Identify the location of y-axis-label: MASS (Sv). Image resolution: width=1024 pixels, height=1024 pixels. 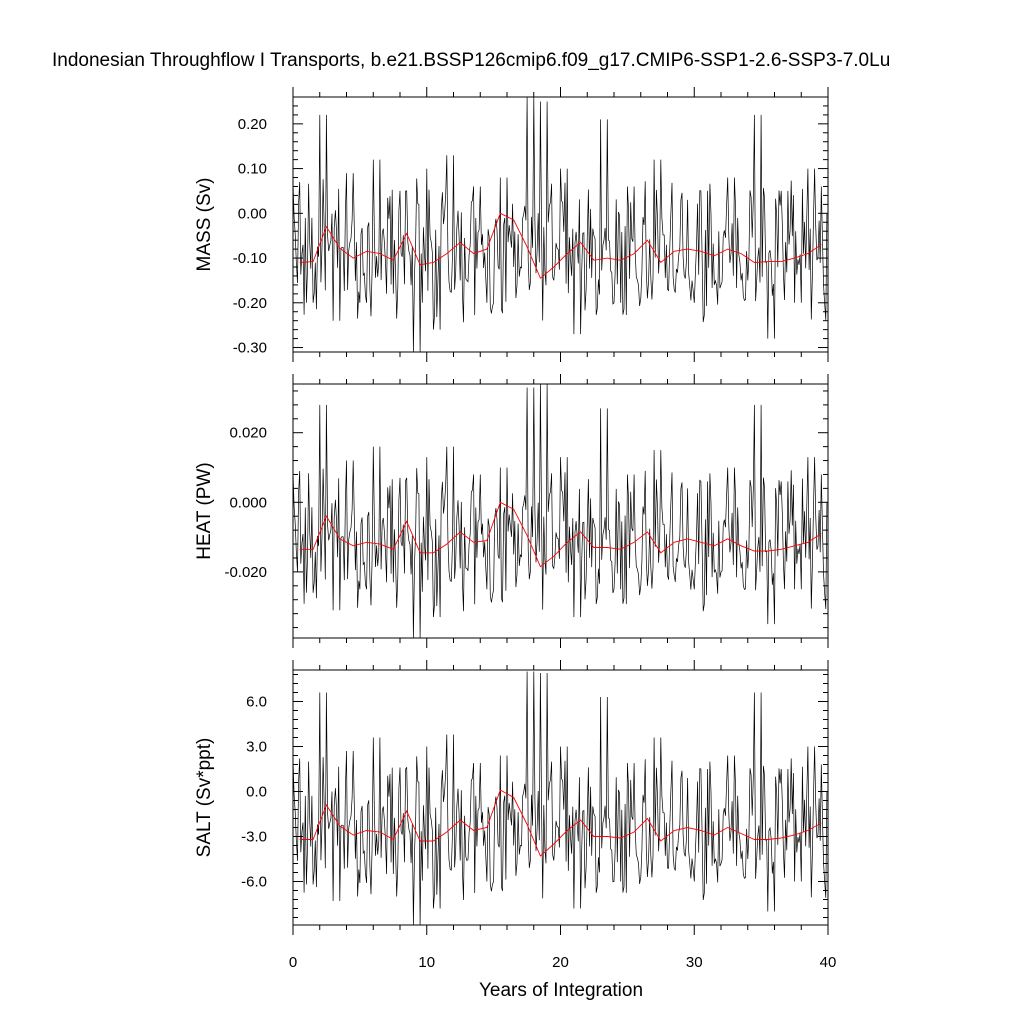
(204, 225).